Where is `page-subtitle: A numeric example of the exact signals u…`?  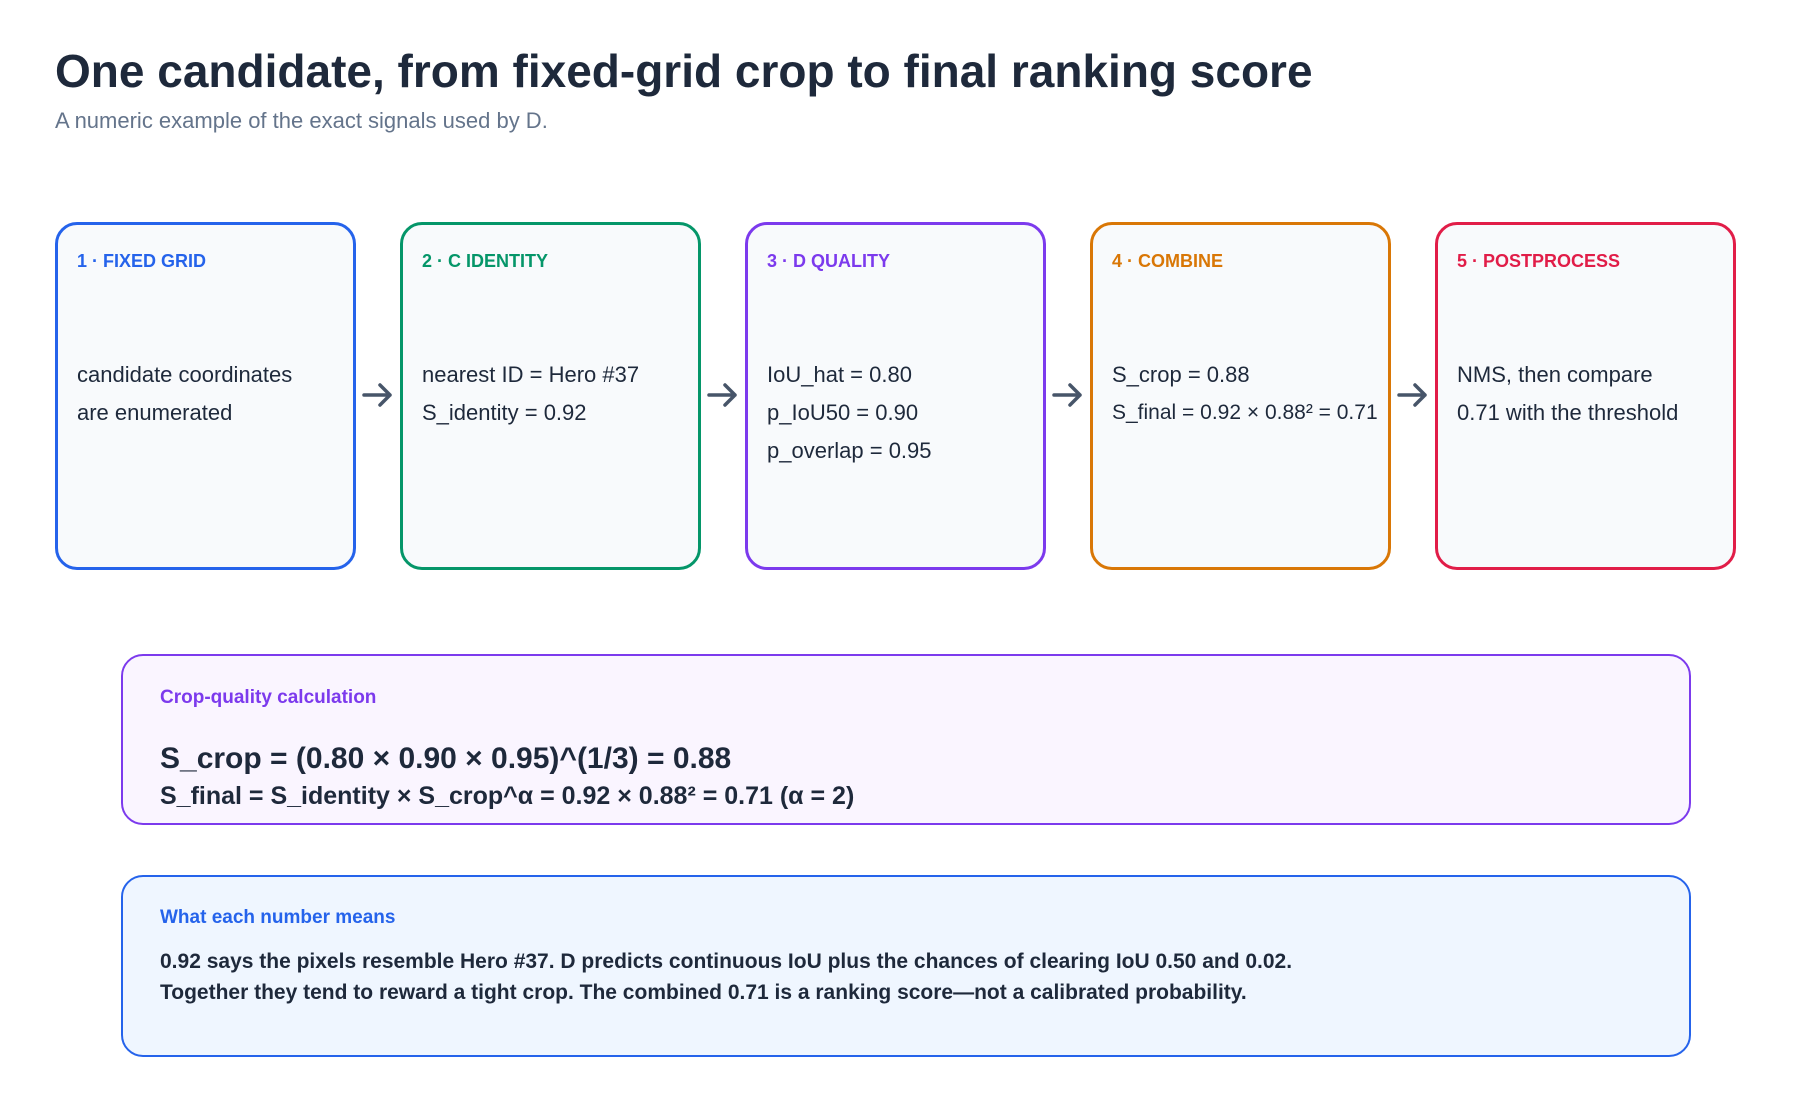
page-subtitle: A numeric example of the exact signals u… is located at coordinates (301, 120).